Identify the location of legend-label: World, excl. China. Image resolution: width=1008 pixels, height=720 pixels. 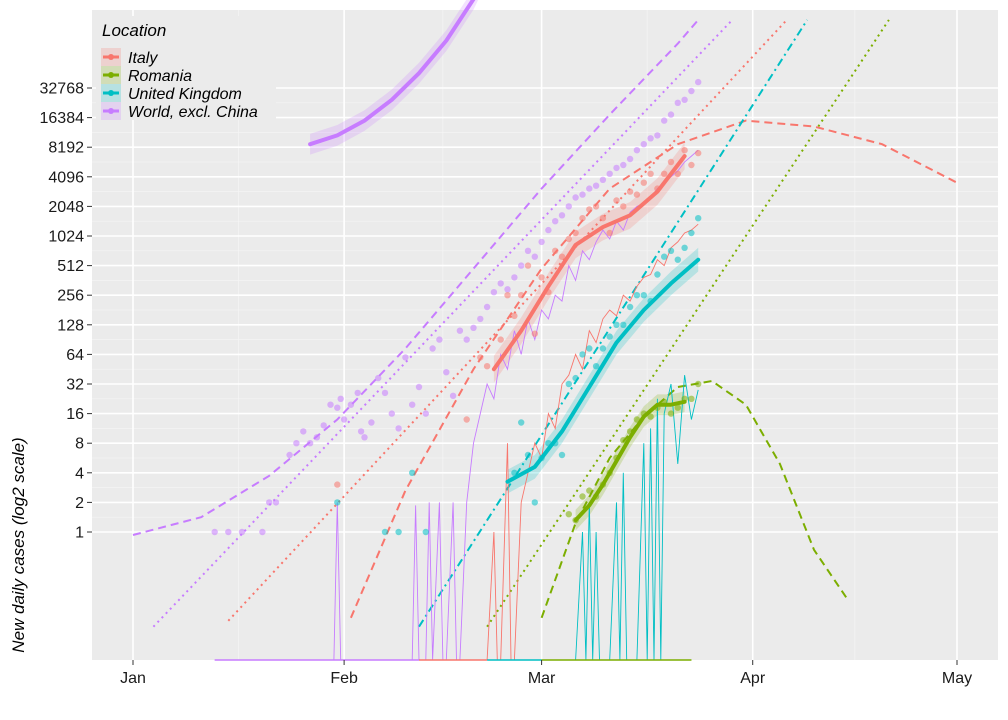
(193, 112).